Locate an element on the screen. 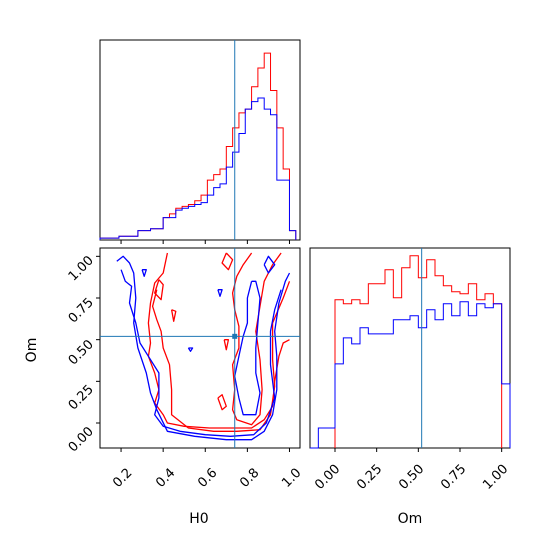 This screenshot has width=550, height=550. h0-hist-frame is located at coordinates (200, 140).